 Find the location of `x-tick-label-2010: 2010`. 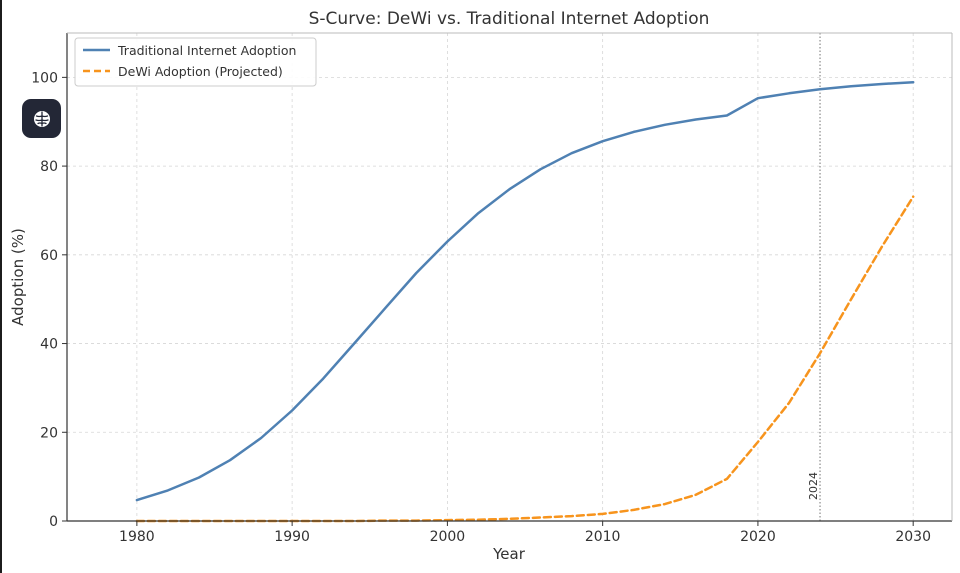

x-tick-label-2010: 2010 is located at coordinates (603, 537).